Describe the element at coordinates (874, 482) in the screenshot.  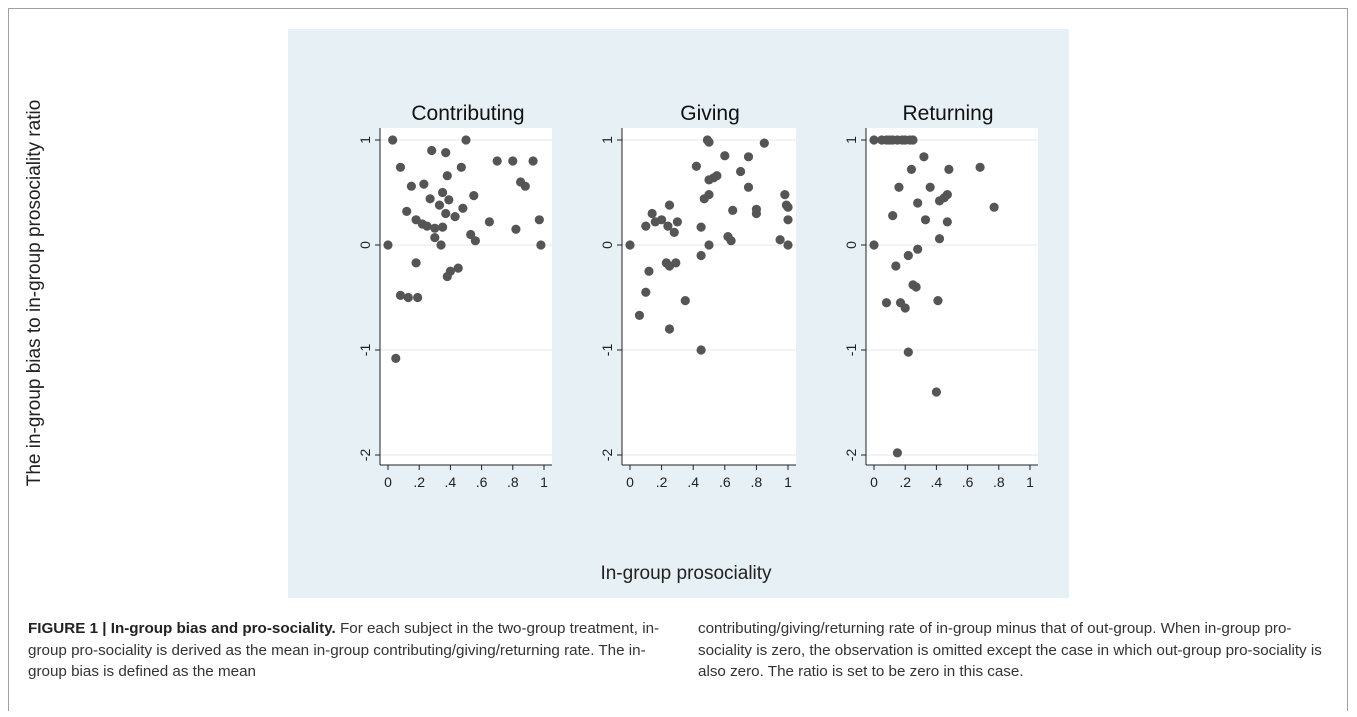
I see `x-tick-label: 0` at that location.